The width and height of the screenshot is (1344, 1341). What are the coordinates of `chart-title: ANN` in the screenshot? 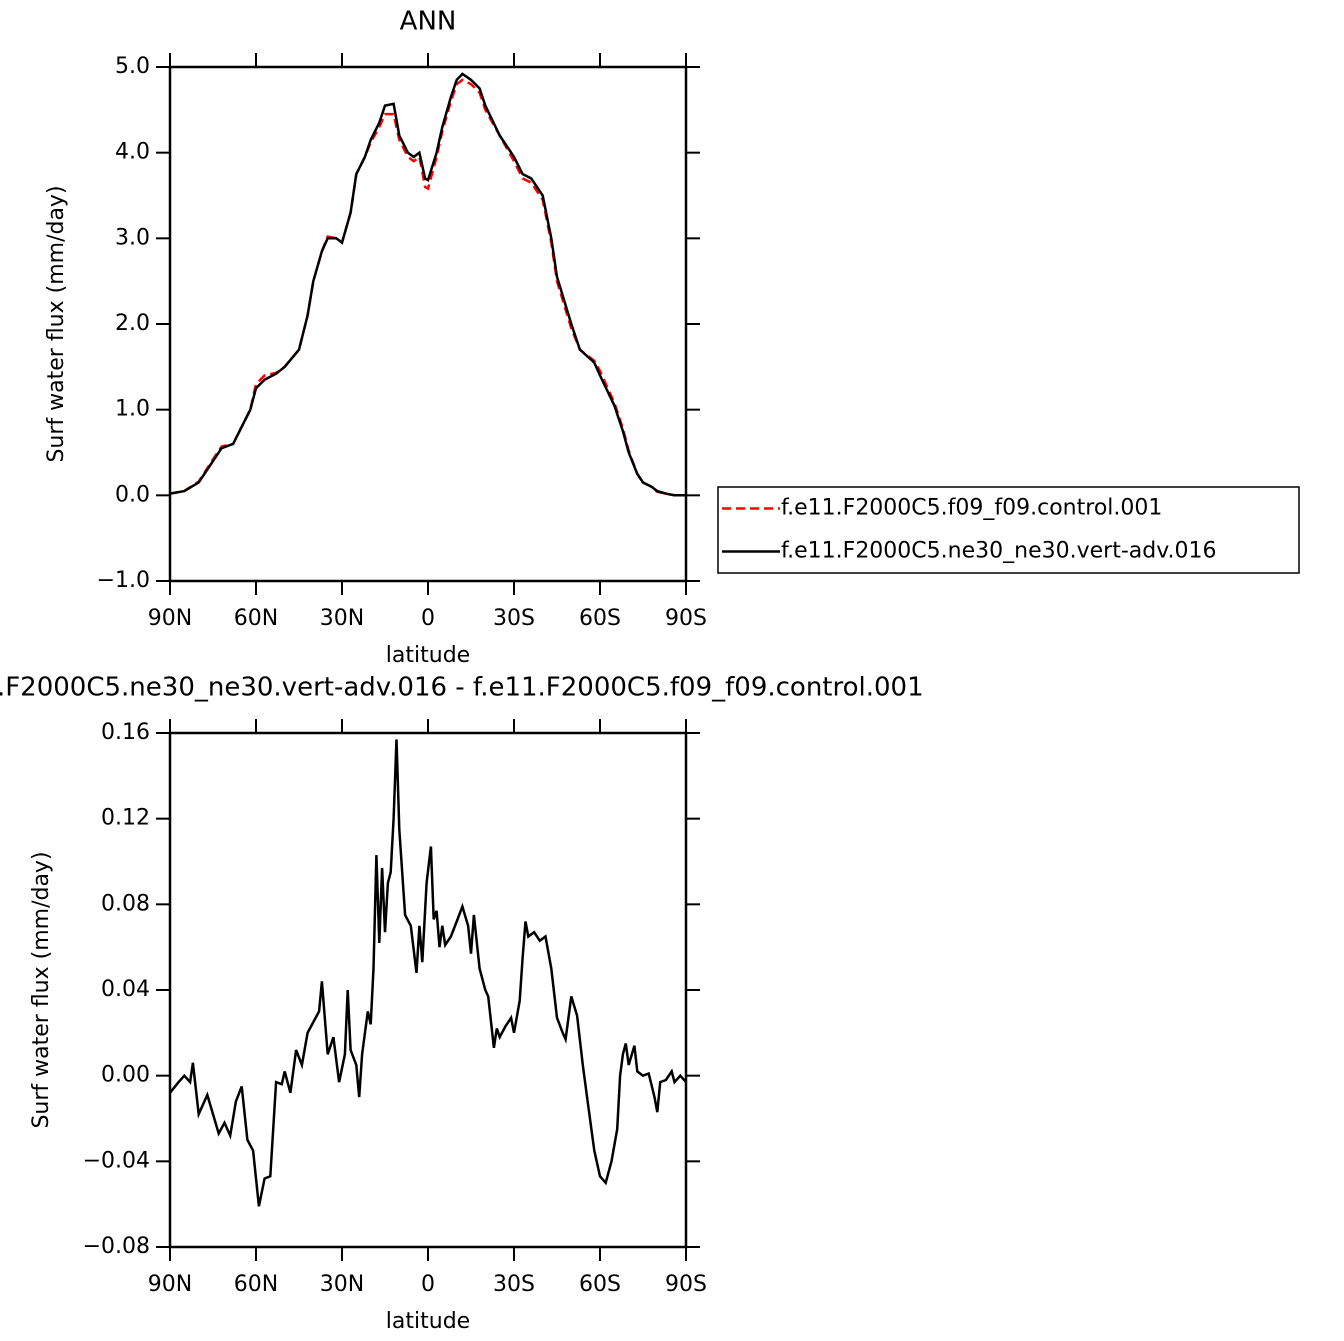 It's located at (428, 22).